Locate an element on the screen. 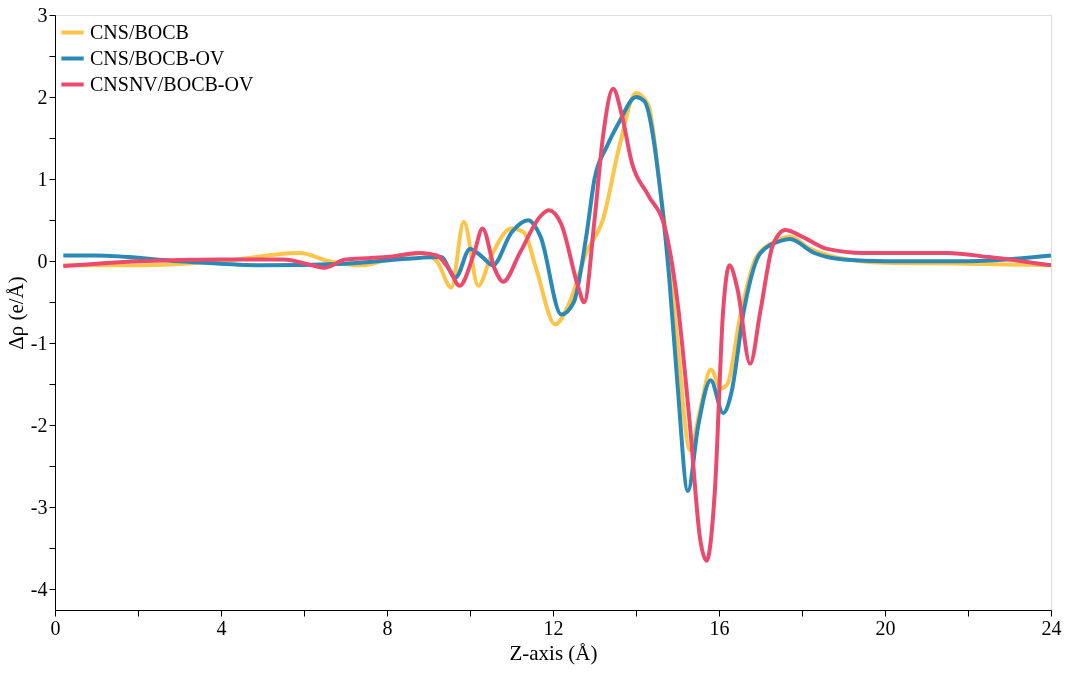 Image resolution: width=1072 pixels, height=675 pixels. y-tick-label: 3 is located at coordinates (42, 14).